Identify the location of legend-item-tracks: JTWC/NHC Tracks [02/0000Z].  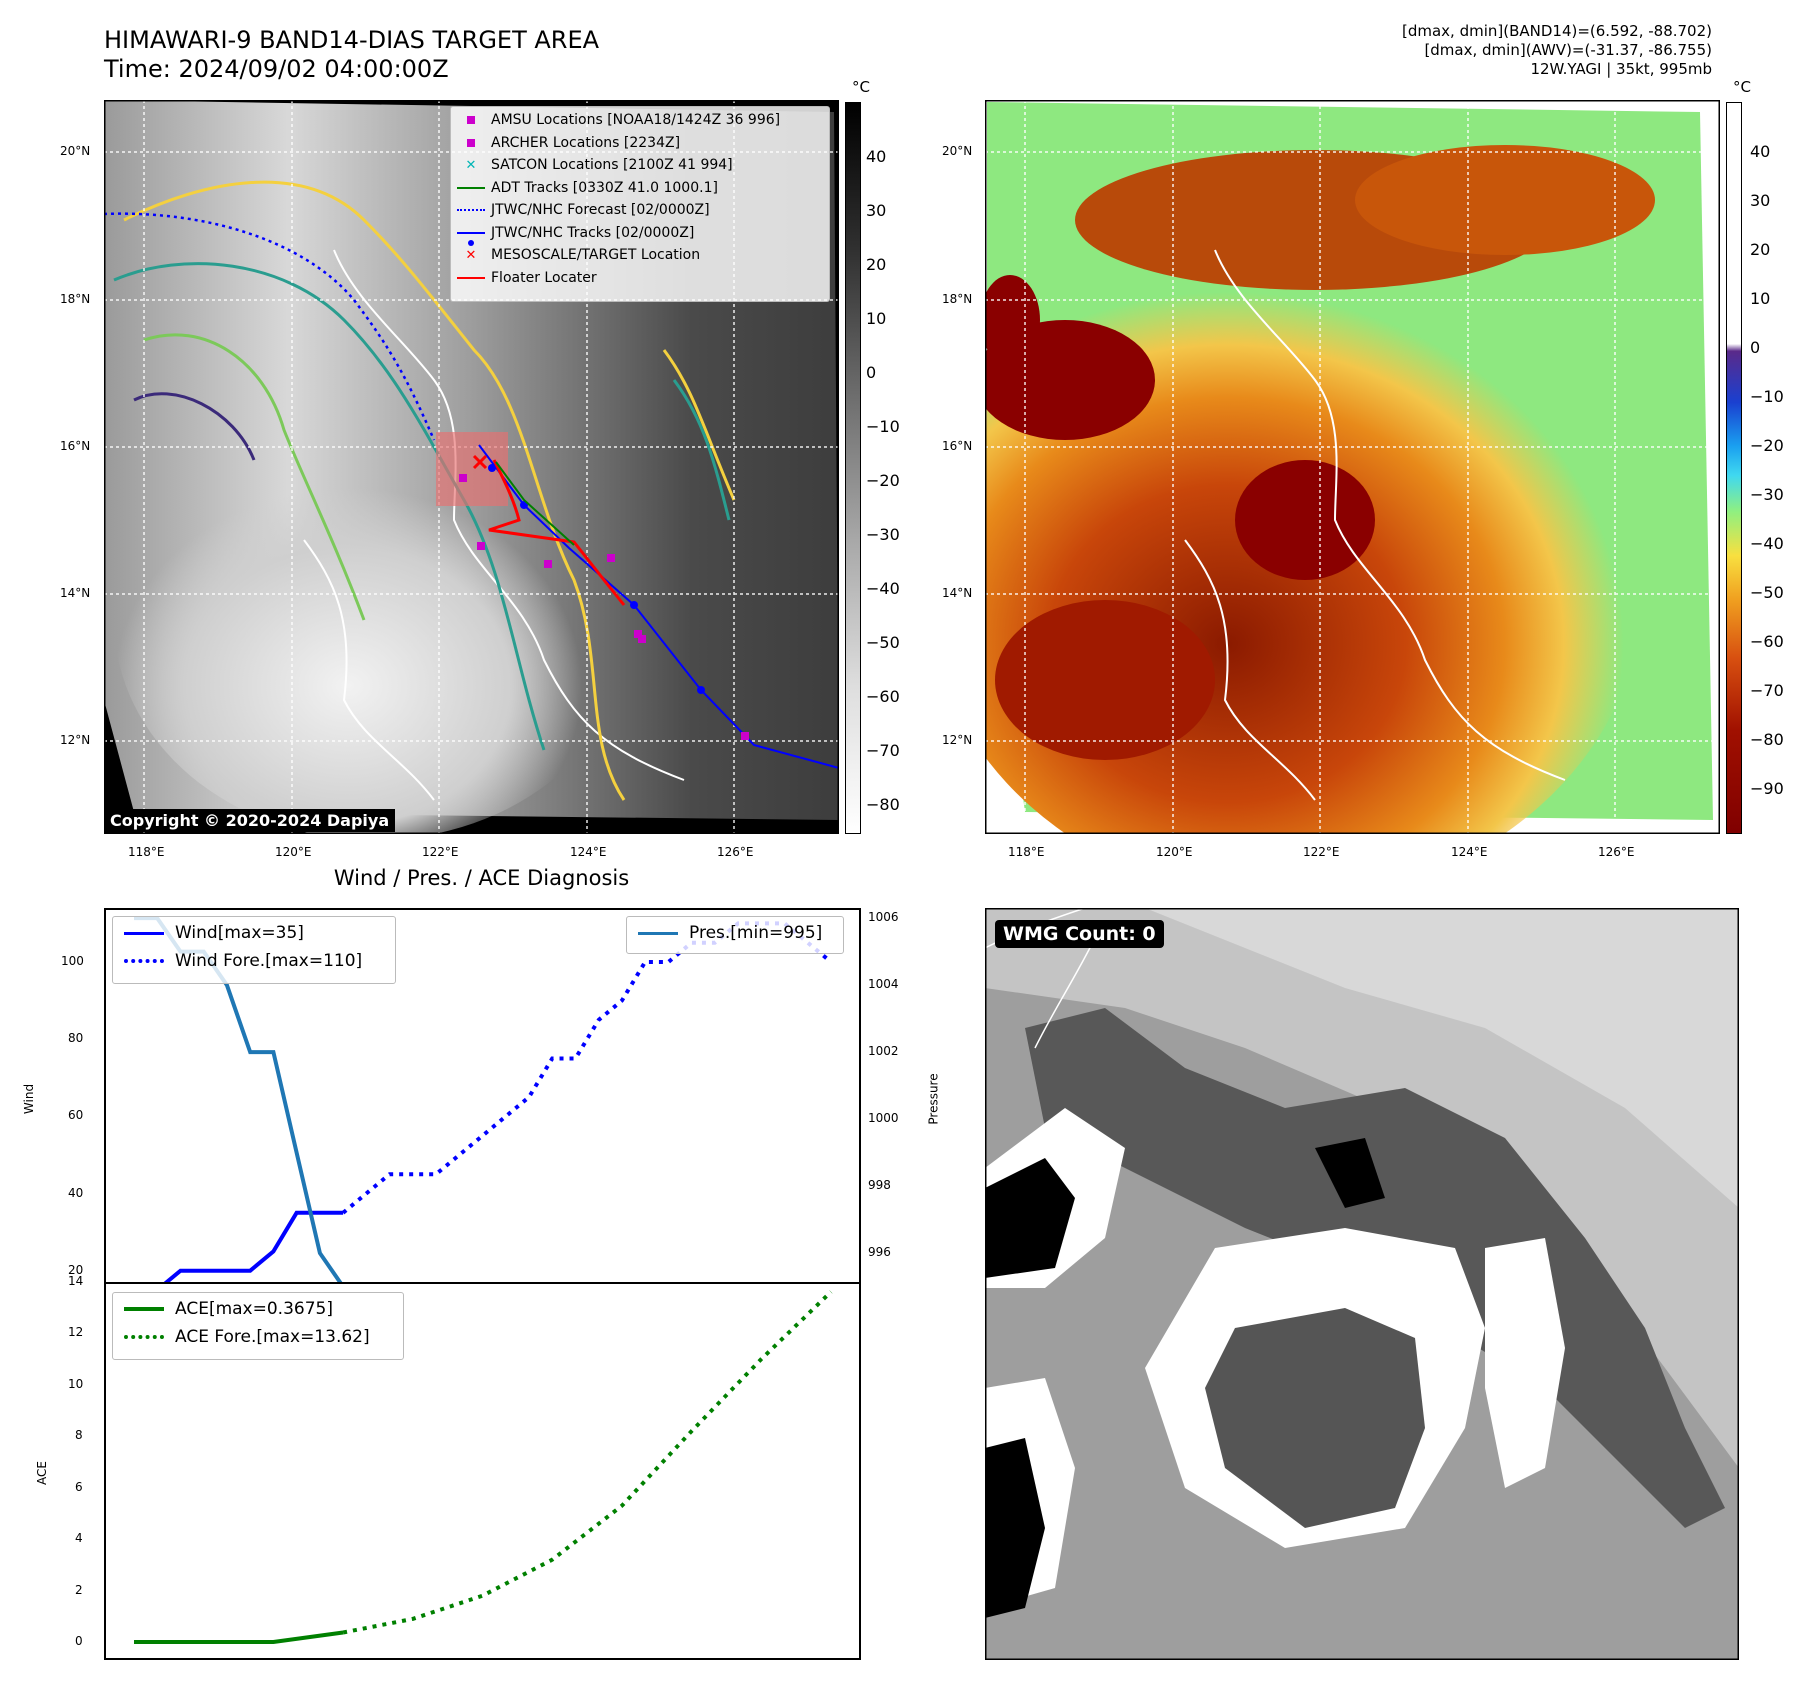
(640, 234).